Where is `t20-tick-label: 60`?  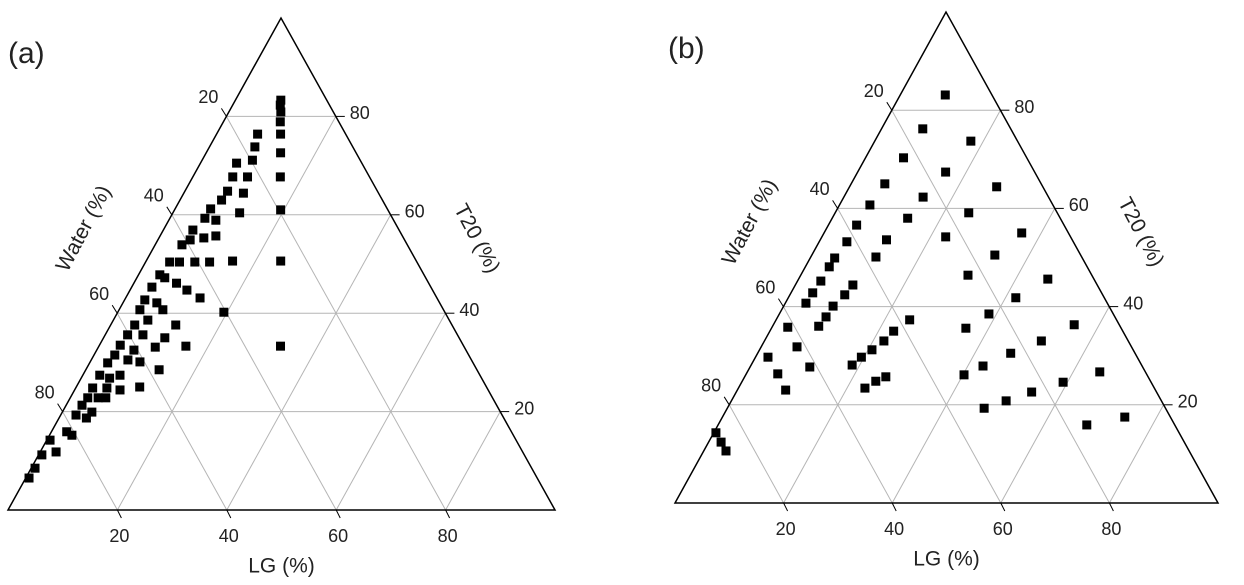 t20-tick-label: 60 is located at coordinates (1079, 205).